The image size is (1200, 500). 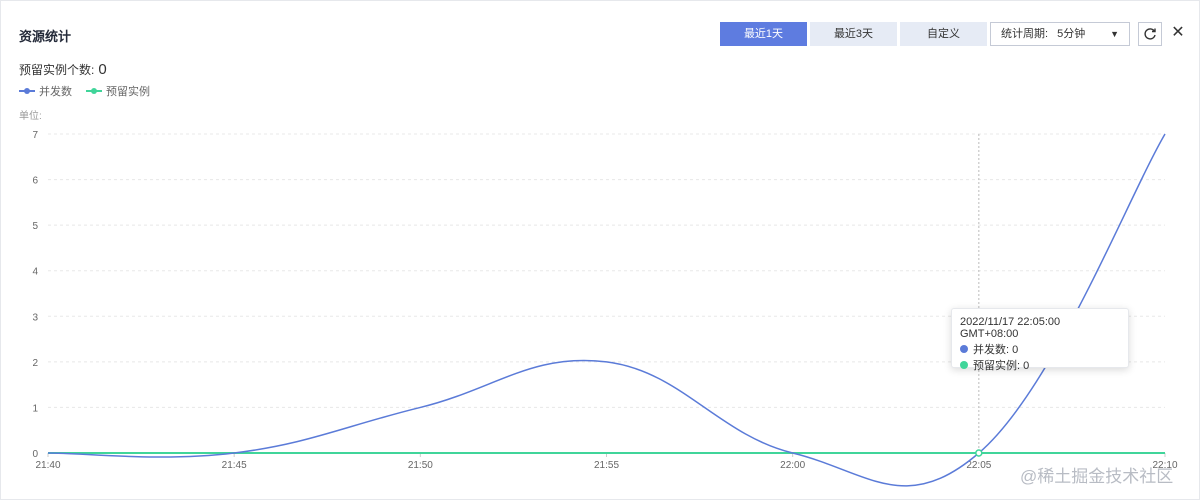 What do you see at coordinates (792, 465) in the screenshot?
I see `x-tick-label: 22:00` at bounding box center [792, 465].